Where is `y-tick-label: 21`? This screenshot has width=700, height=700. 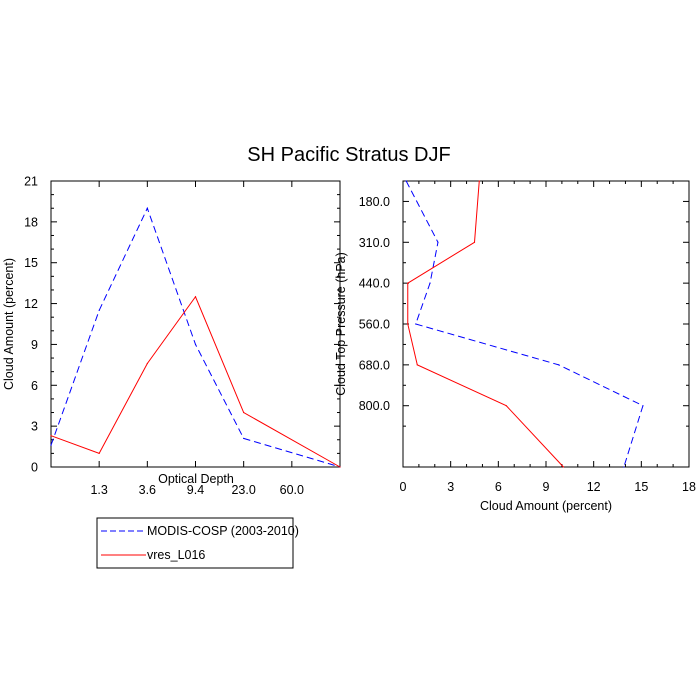
y-tick-label: 21 is located at coordinates (31, 182).